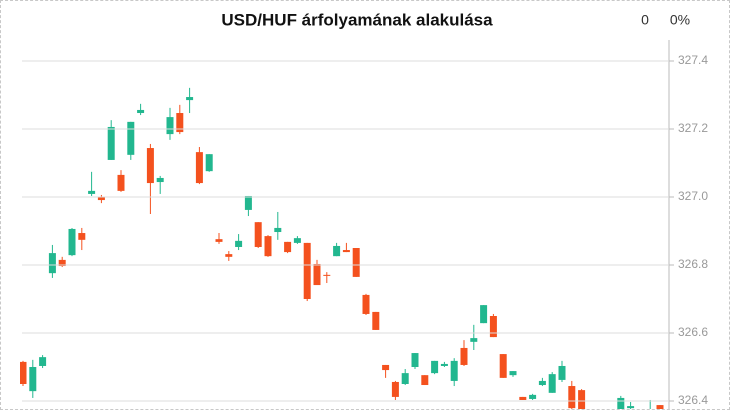 This screenshot has width=730, height=410. Describe the element at coordinates (357, 19) in the screenshot. I see `chart-title: USD/HUF árfolyamának alakulása` at that location.